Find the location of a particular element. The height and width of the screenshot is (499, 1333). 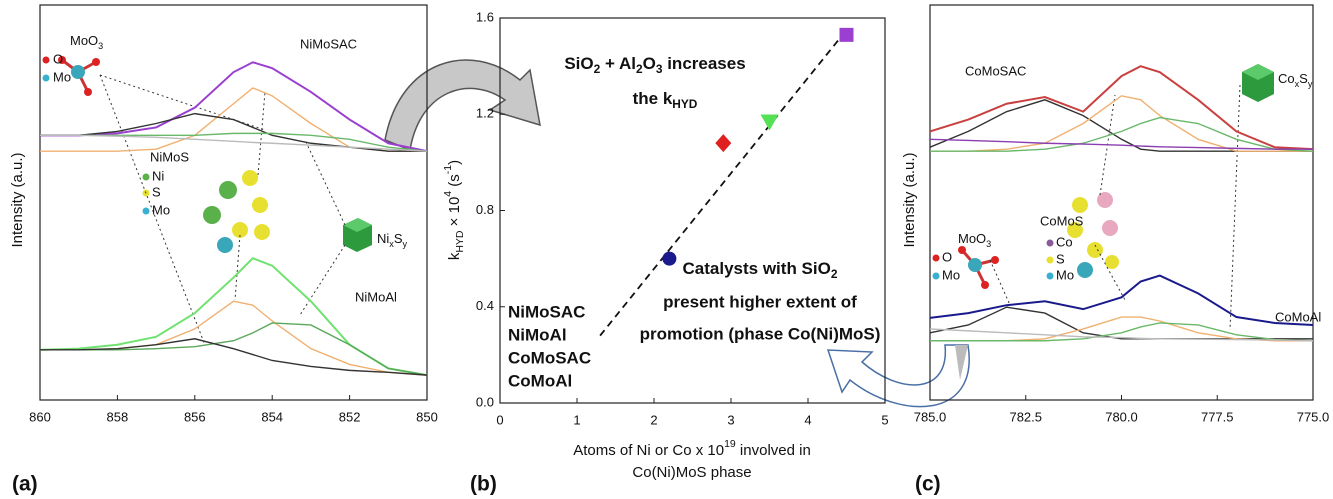

annotation: CoxSy is located at coordinates (1295, 80).